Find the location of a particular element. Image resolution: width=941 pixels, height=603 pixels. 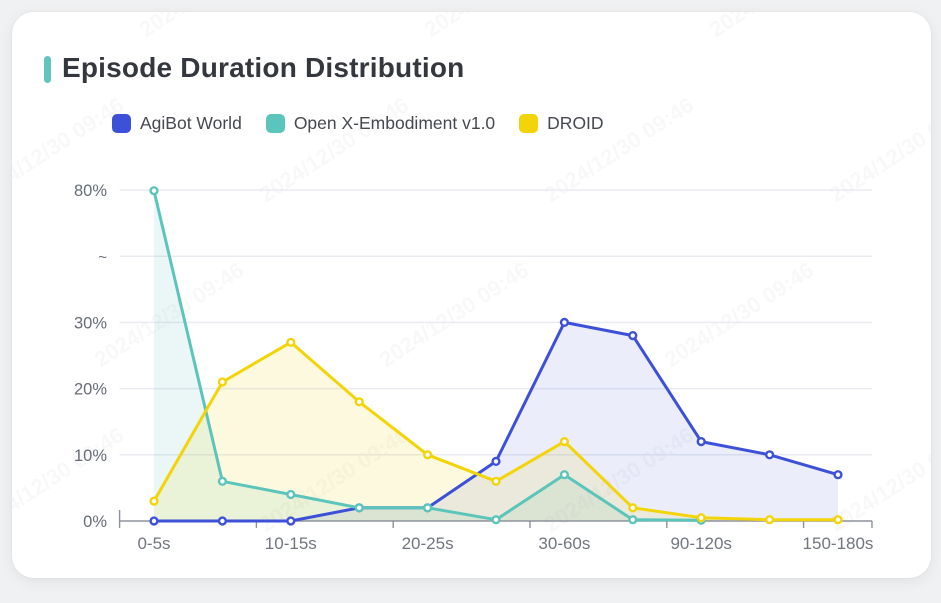

legend-item-agibot-world: AgiBot World is located at coordinates (177, 123).